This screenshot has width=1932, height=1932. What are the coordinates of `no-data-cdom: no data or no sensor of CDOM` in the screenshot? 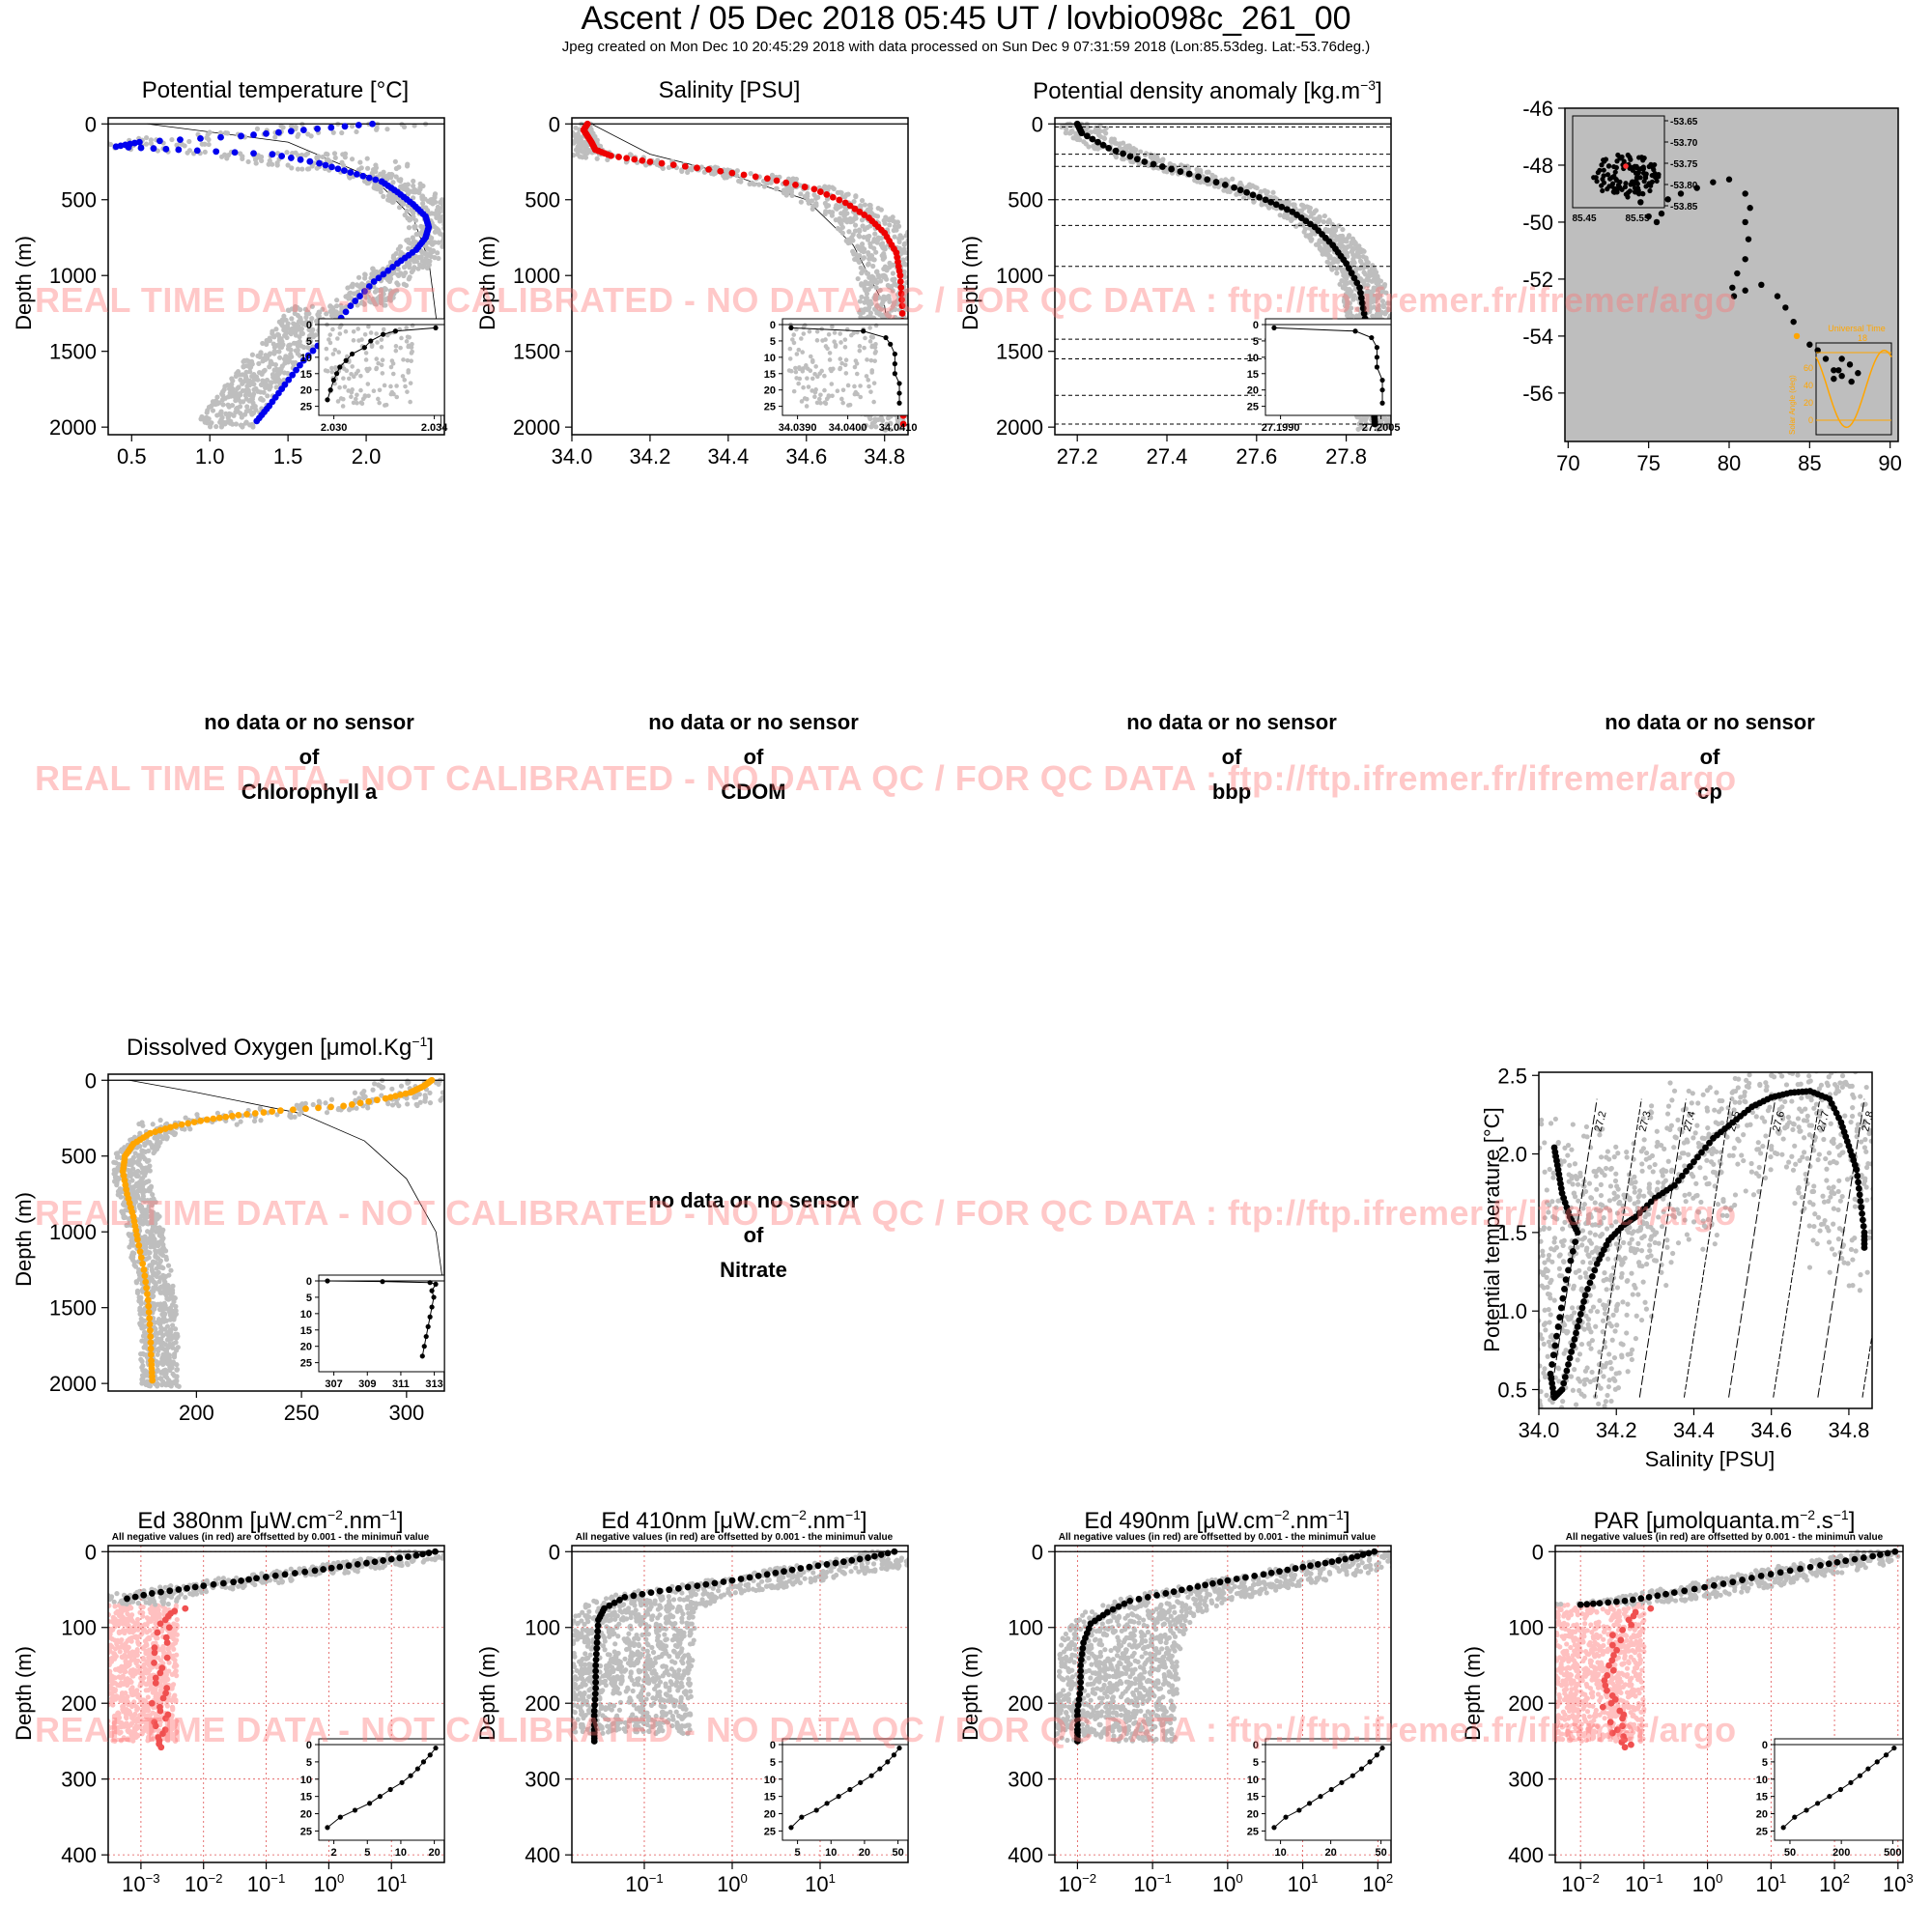 It's located at (753, 757).